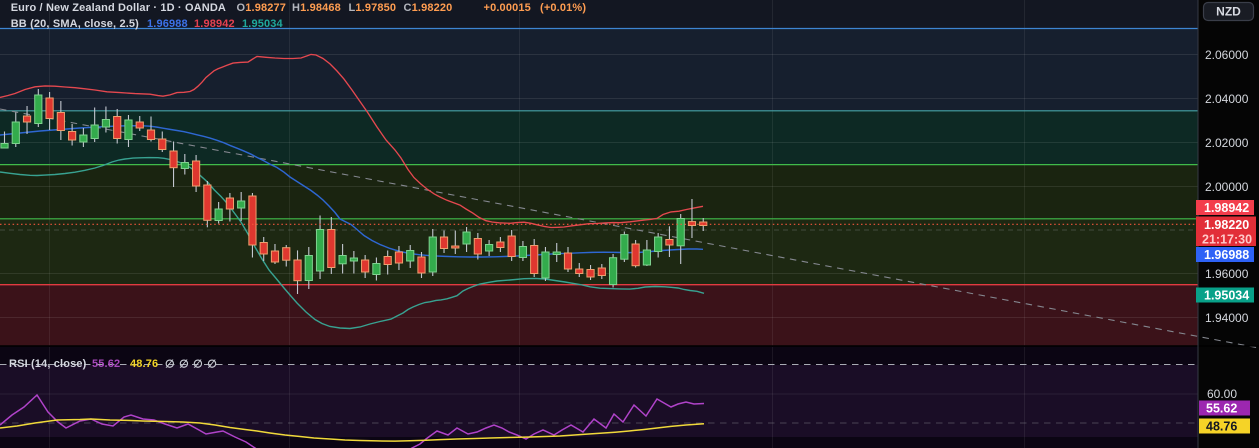 The image size is (1259, 448). Describe the element at coordinates (1226, 225) in the screenshot. I see `svg-text: 1.98220` at that location.